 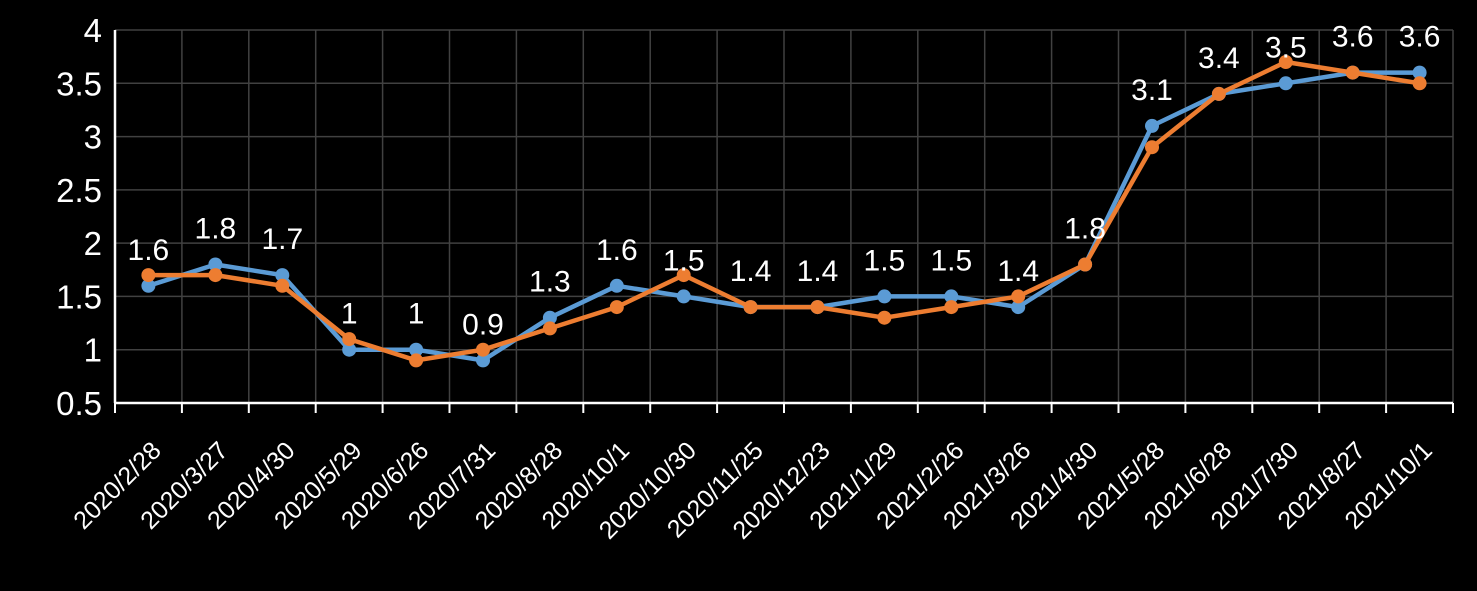 What do you see at coordinates (1152, 90) in the screenshot?
I see `data-label: 3.1` at bounding box center [1152, 90].